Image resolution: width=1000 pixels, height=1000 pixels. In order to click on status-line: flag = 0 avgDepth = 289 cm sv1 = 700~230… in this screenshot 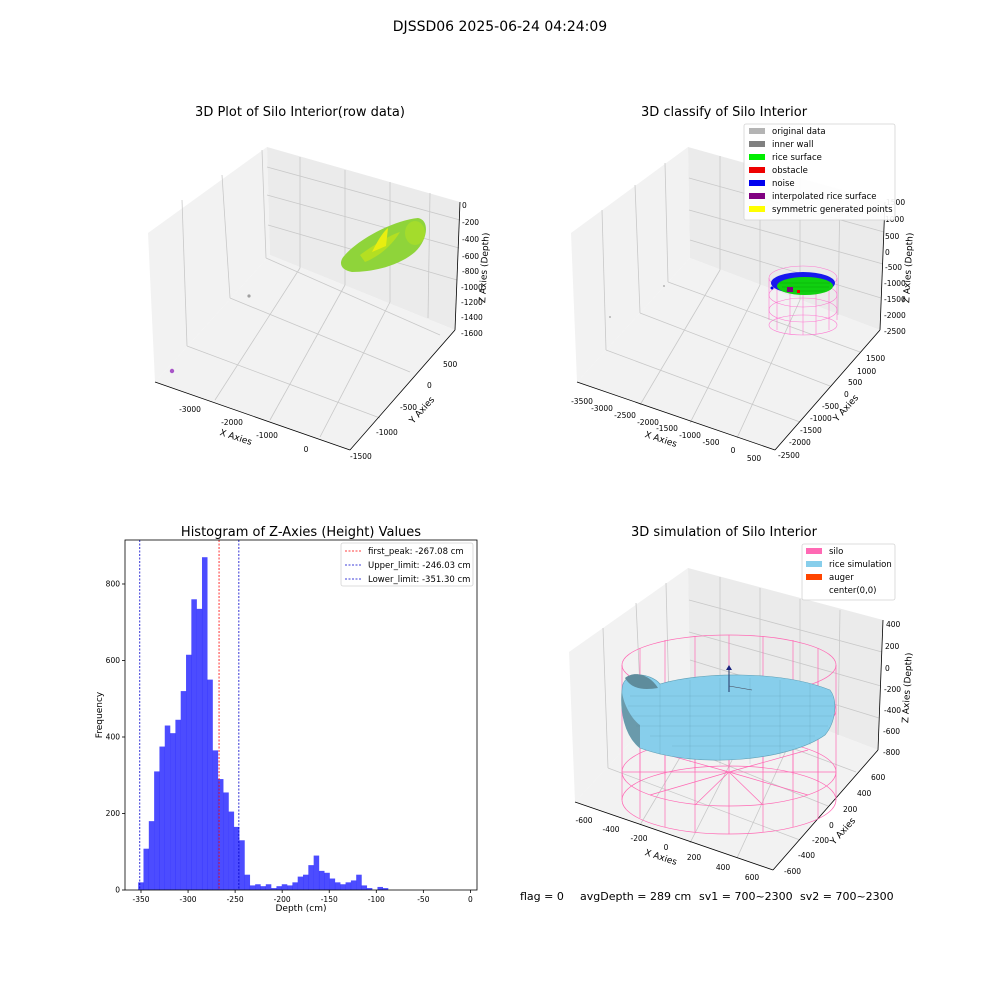, I will do `click(707, 896)`.